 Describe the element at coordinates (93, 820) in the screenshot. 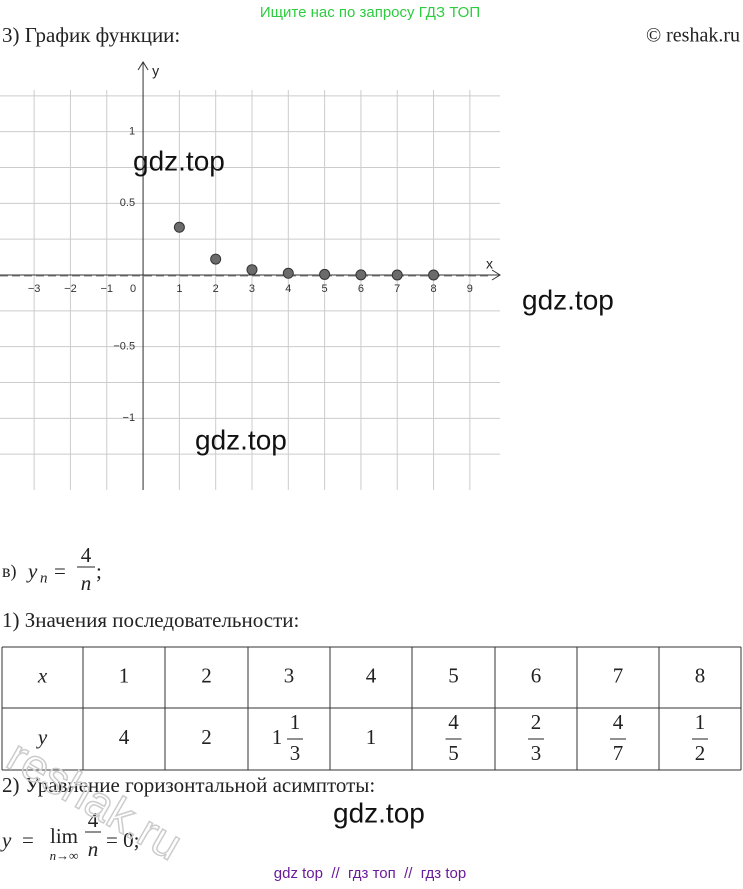

I see `asym-num: 4` at that location.